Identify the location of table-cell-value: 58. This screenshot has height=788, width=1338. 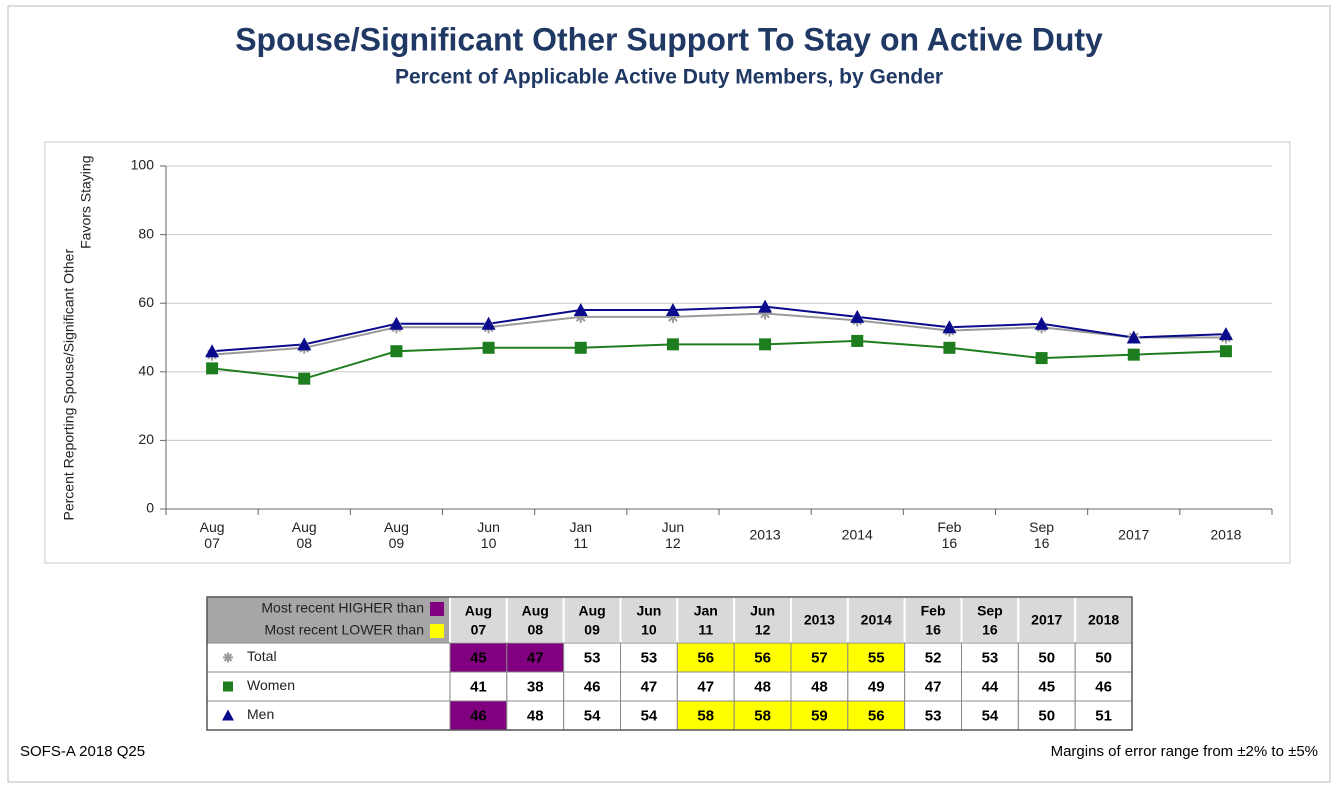
(762, 715).